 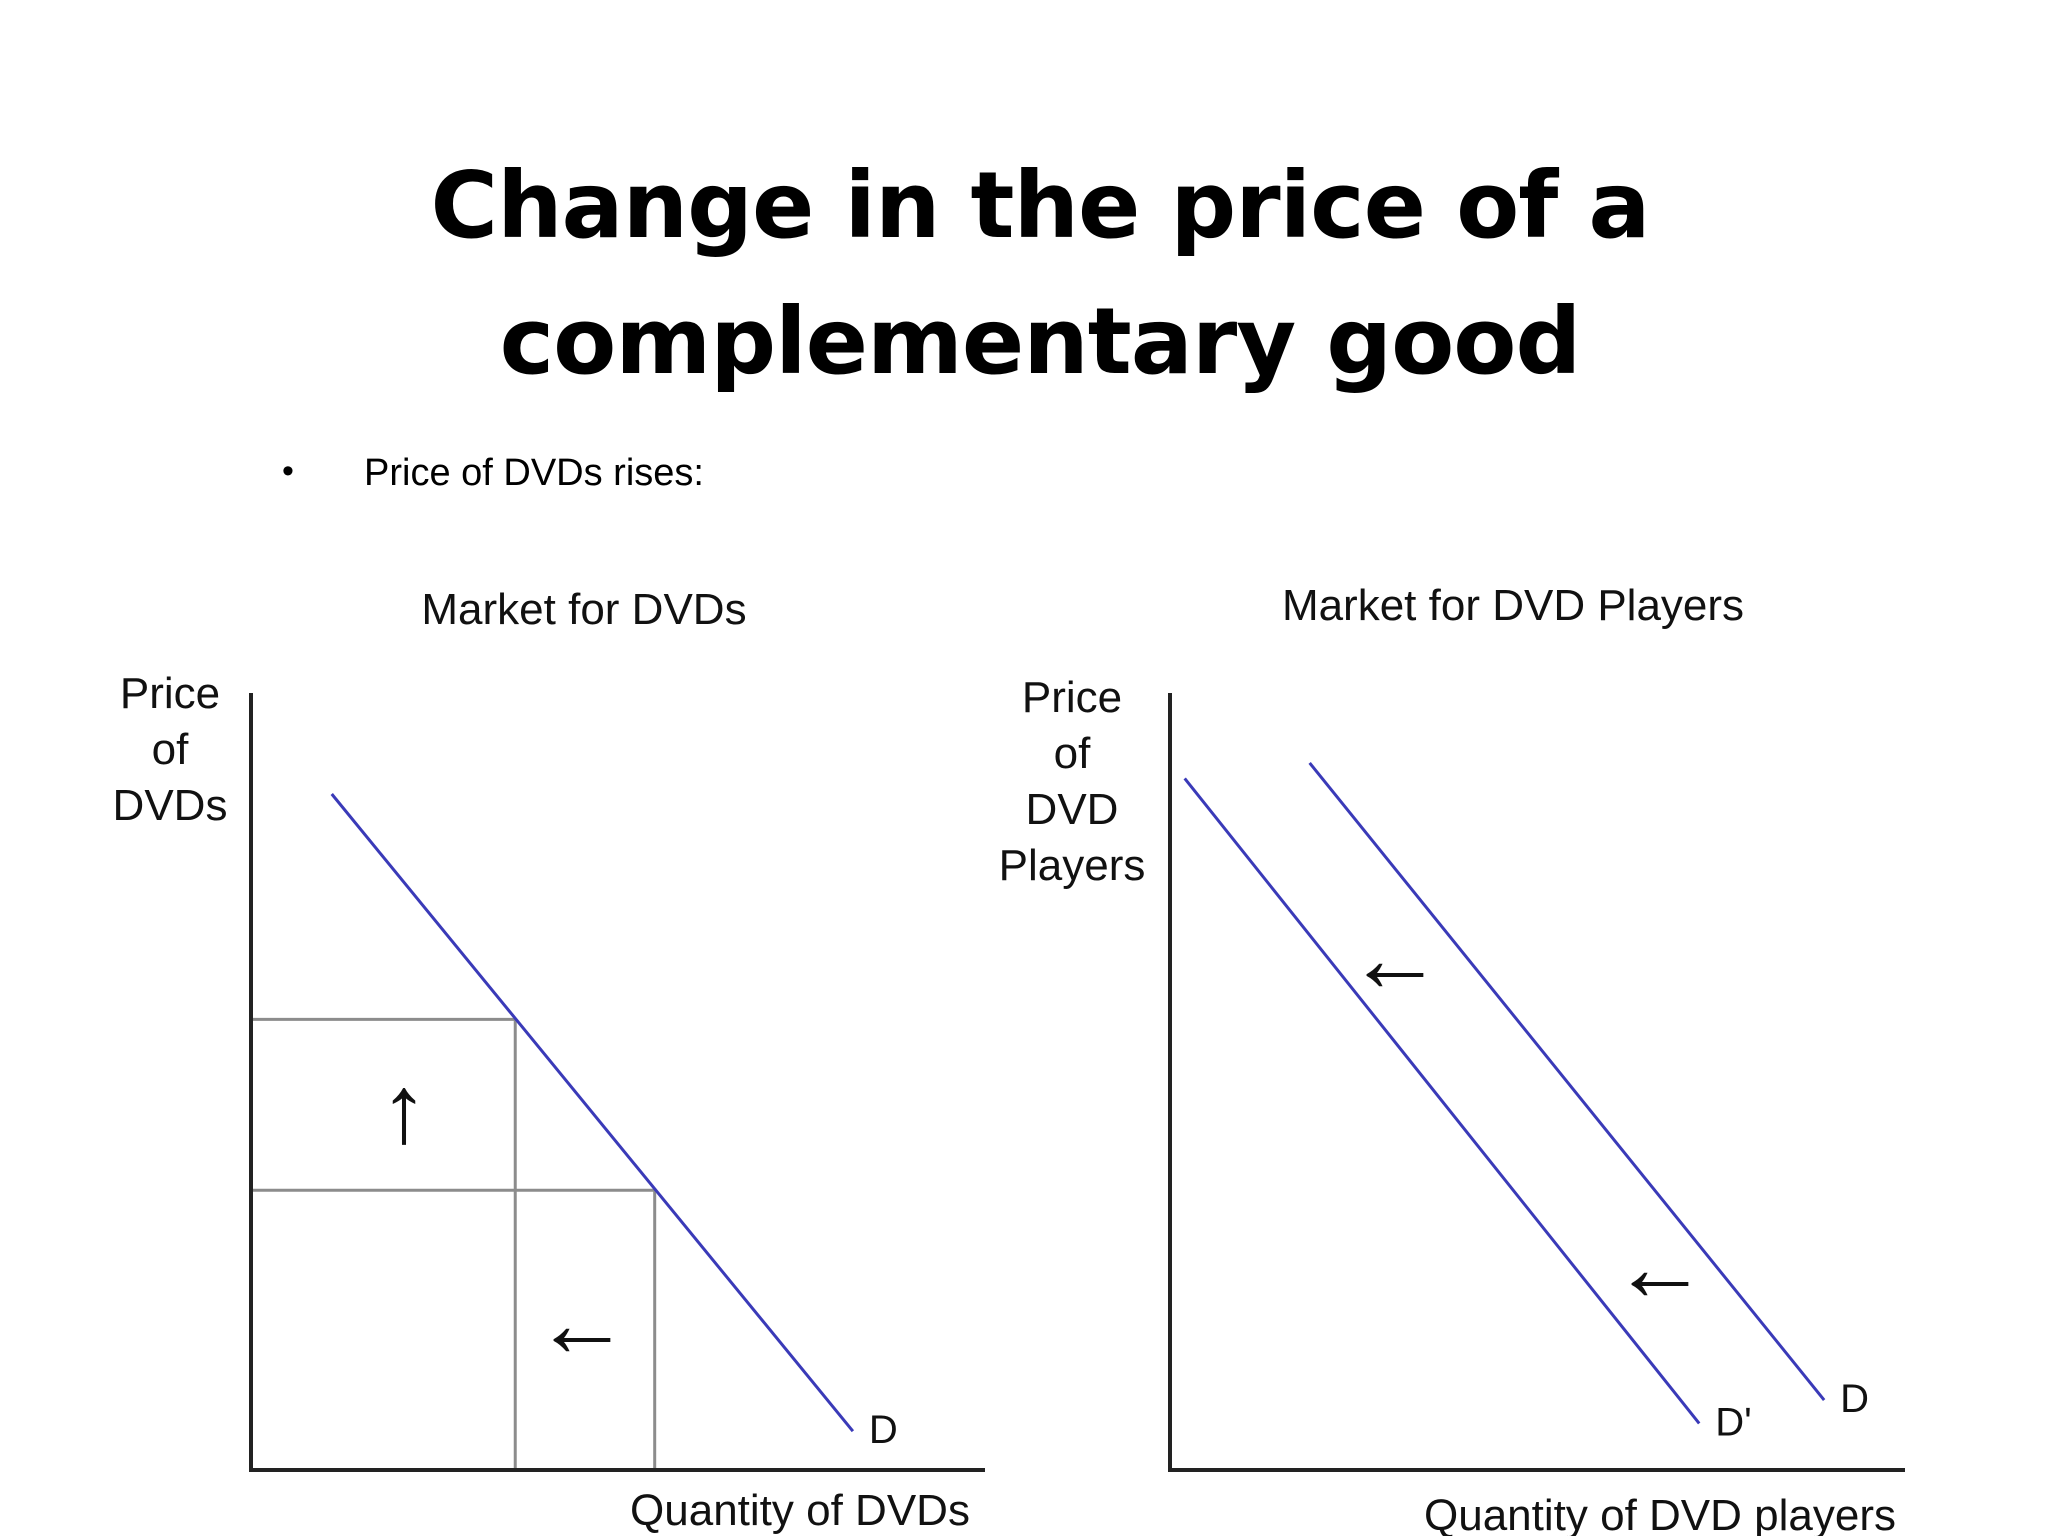 I want to click on y-axis-label-line: Players, so click(x=1072, y=865).